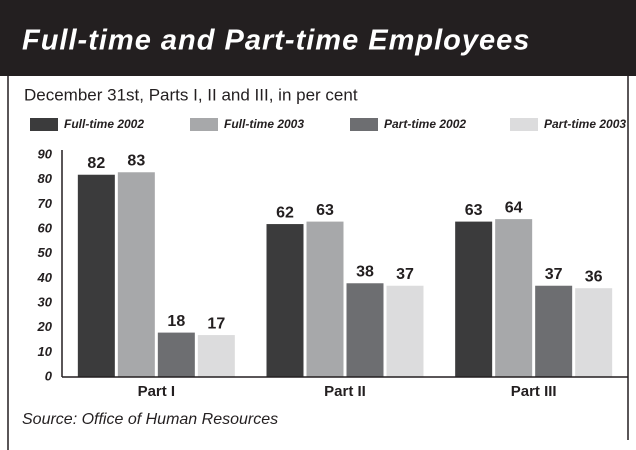  What do you see at coordinates (150, 419) in the screenshot?
I see `source: Source: Office of Human Resources` at bounding box center [150, 419].